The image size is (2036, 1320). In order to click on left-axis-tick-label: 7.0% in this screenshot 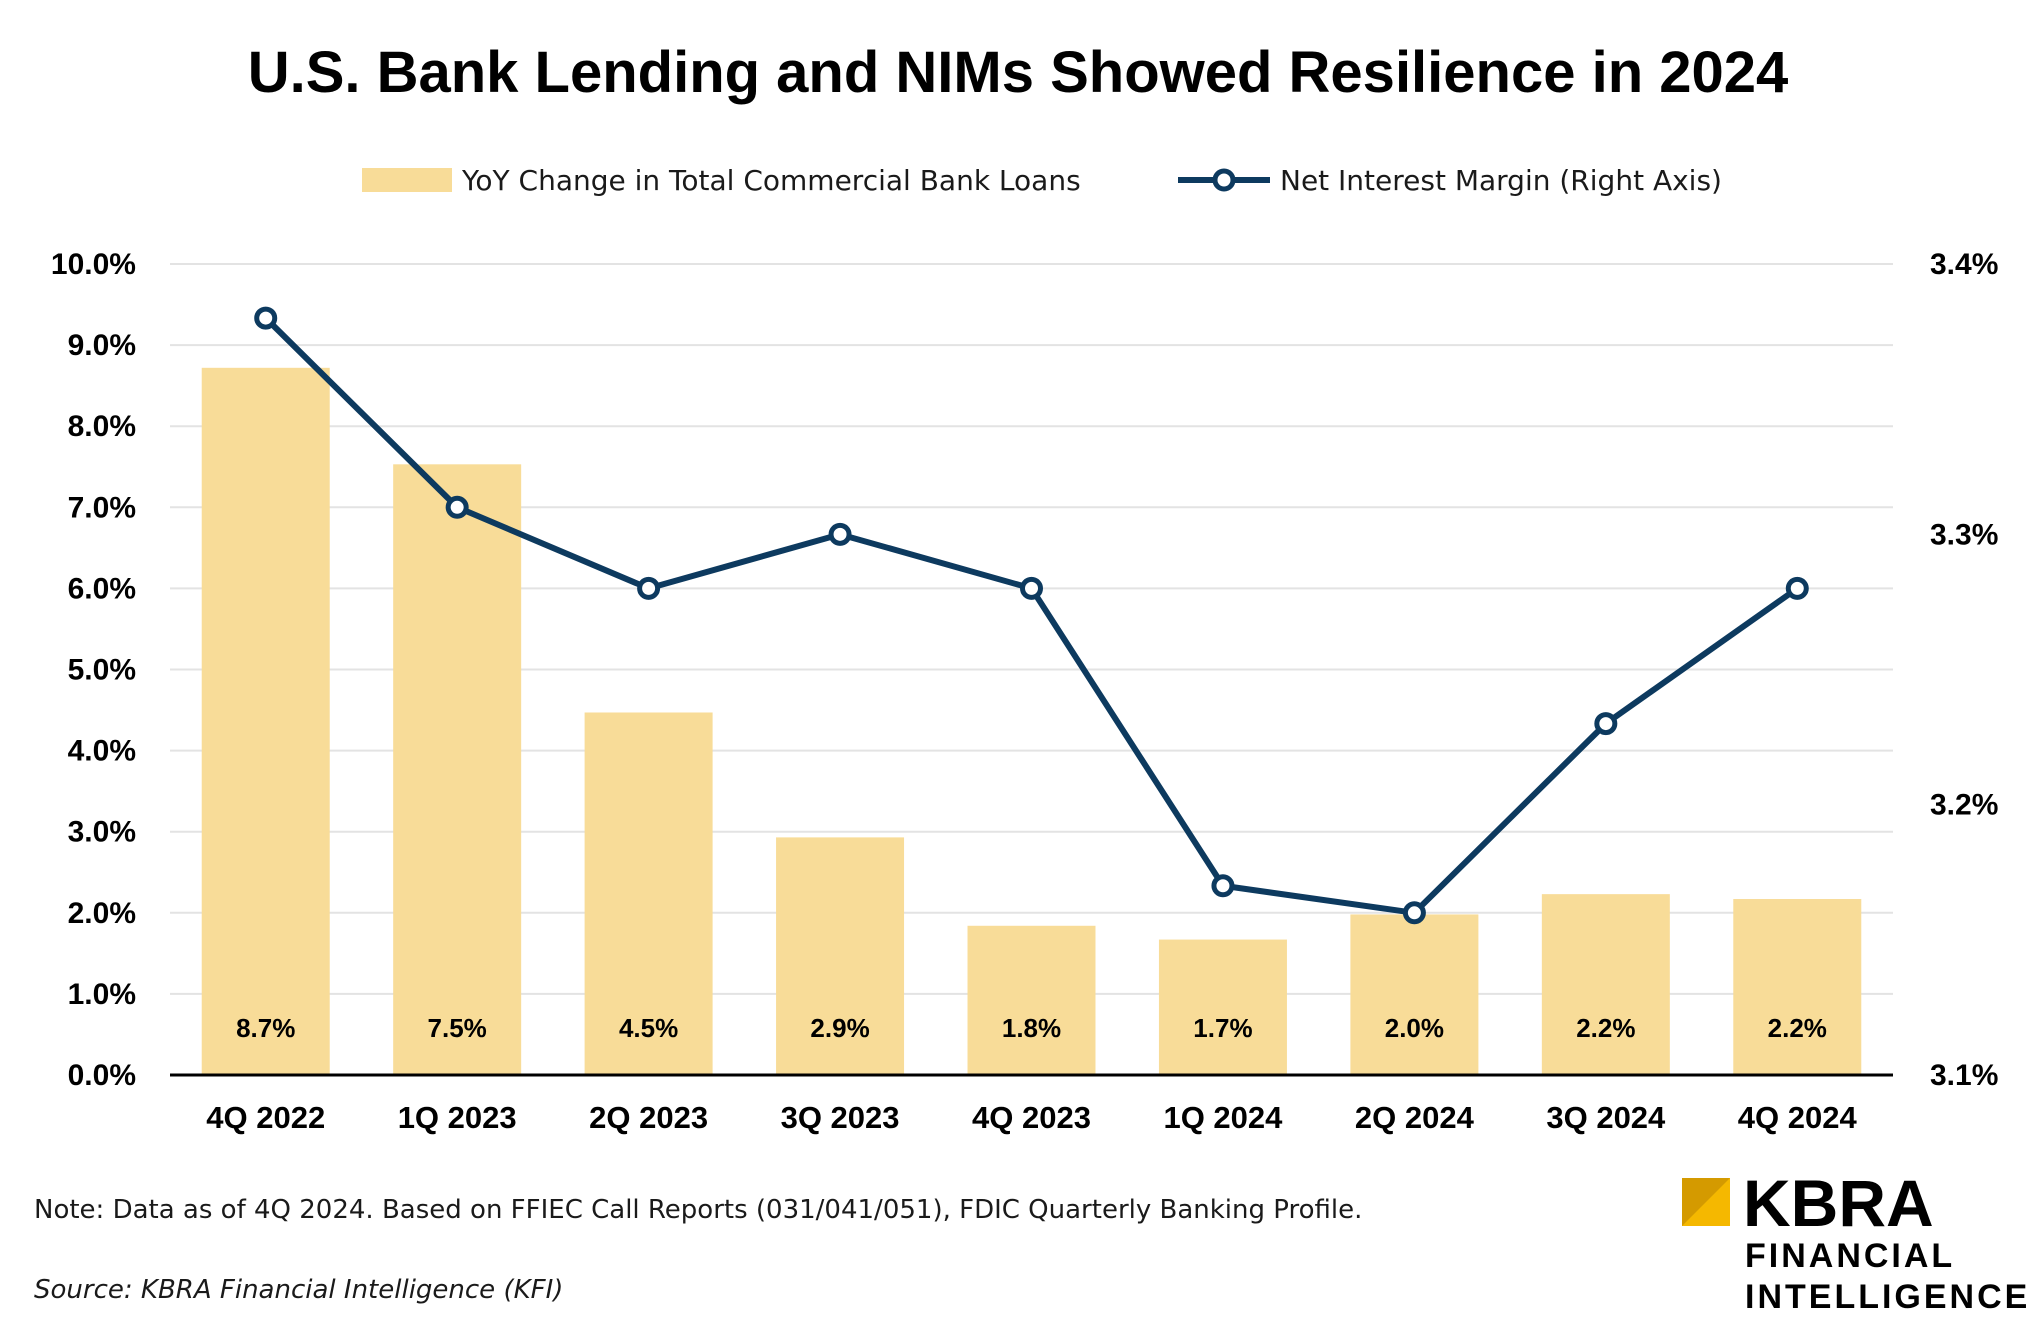, I will do `click(102, 507)`.